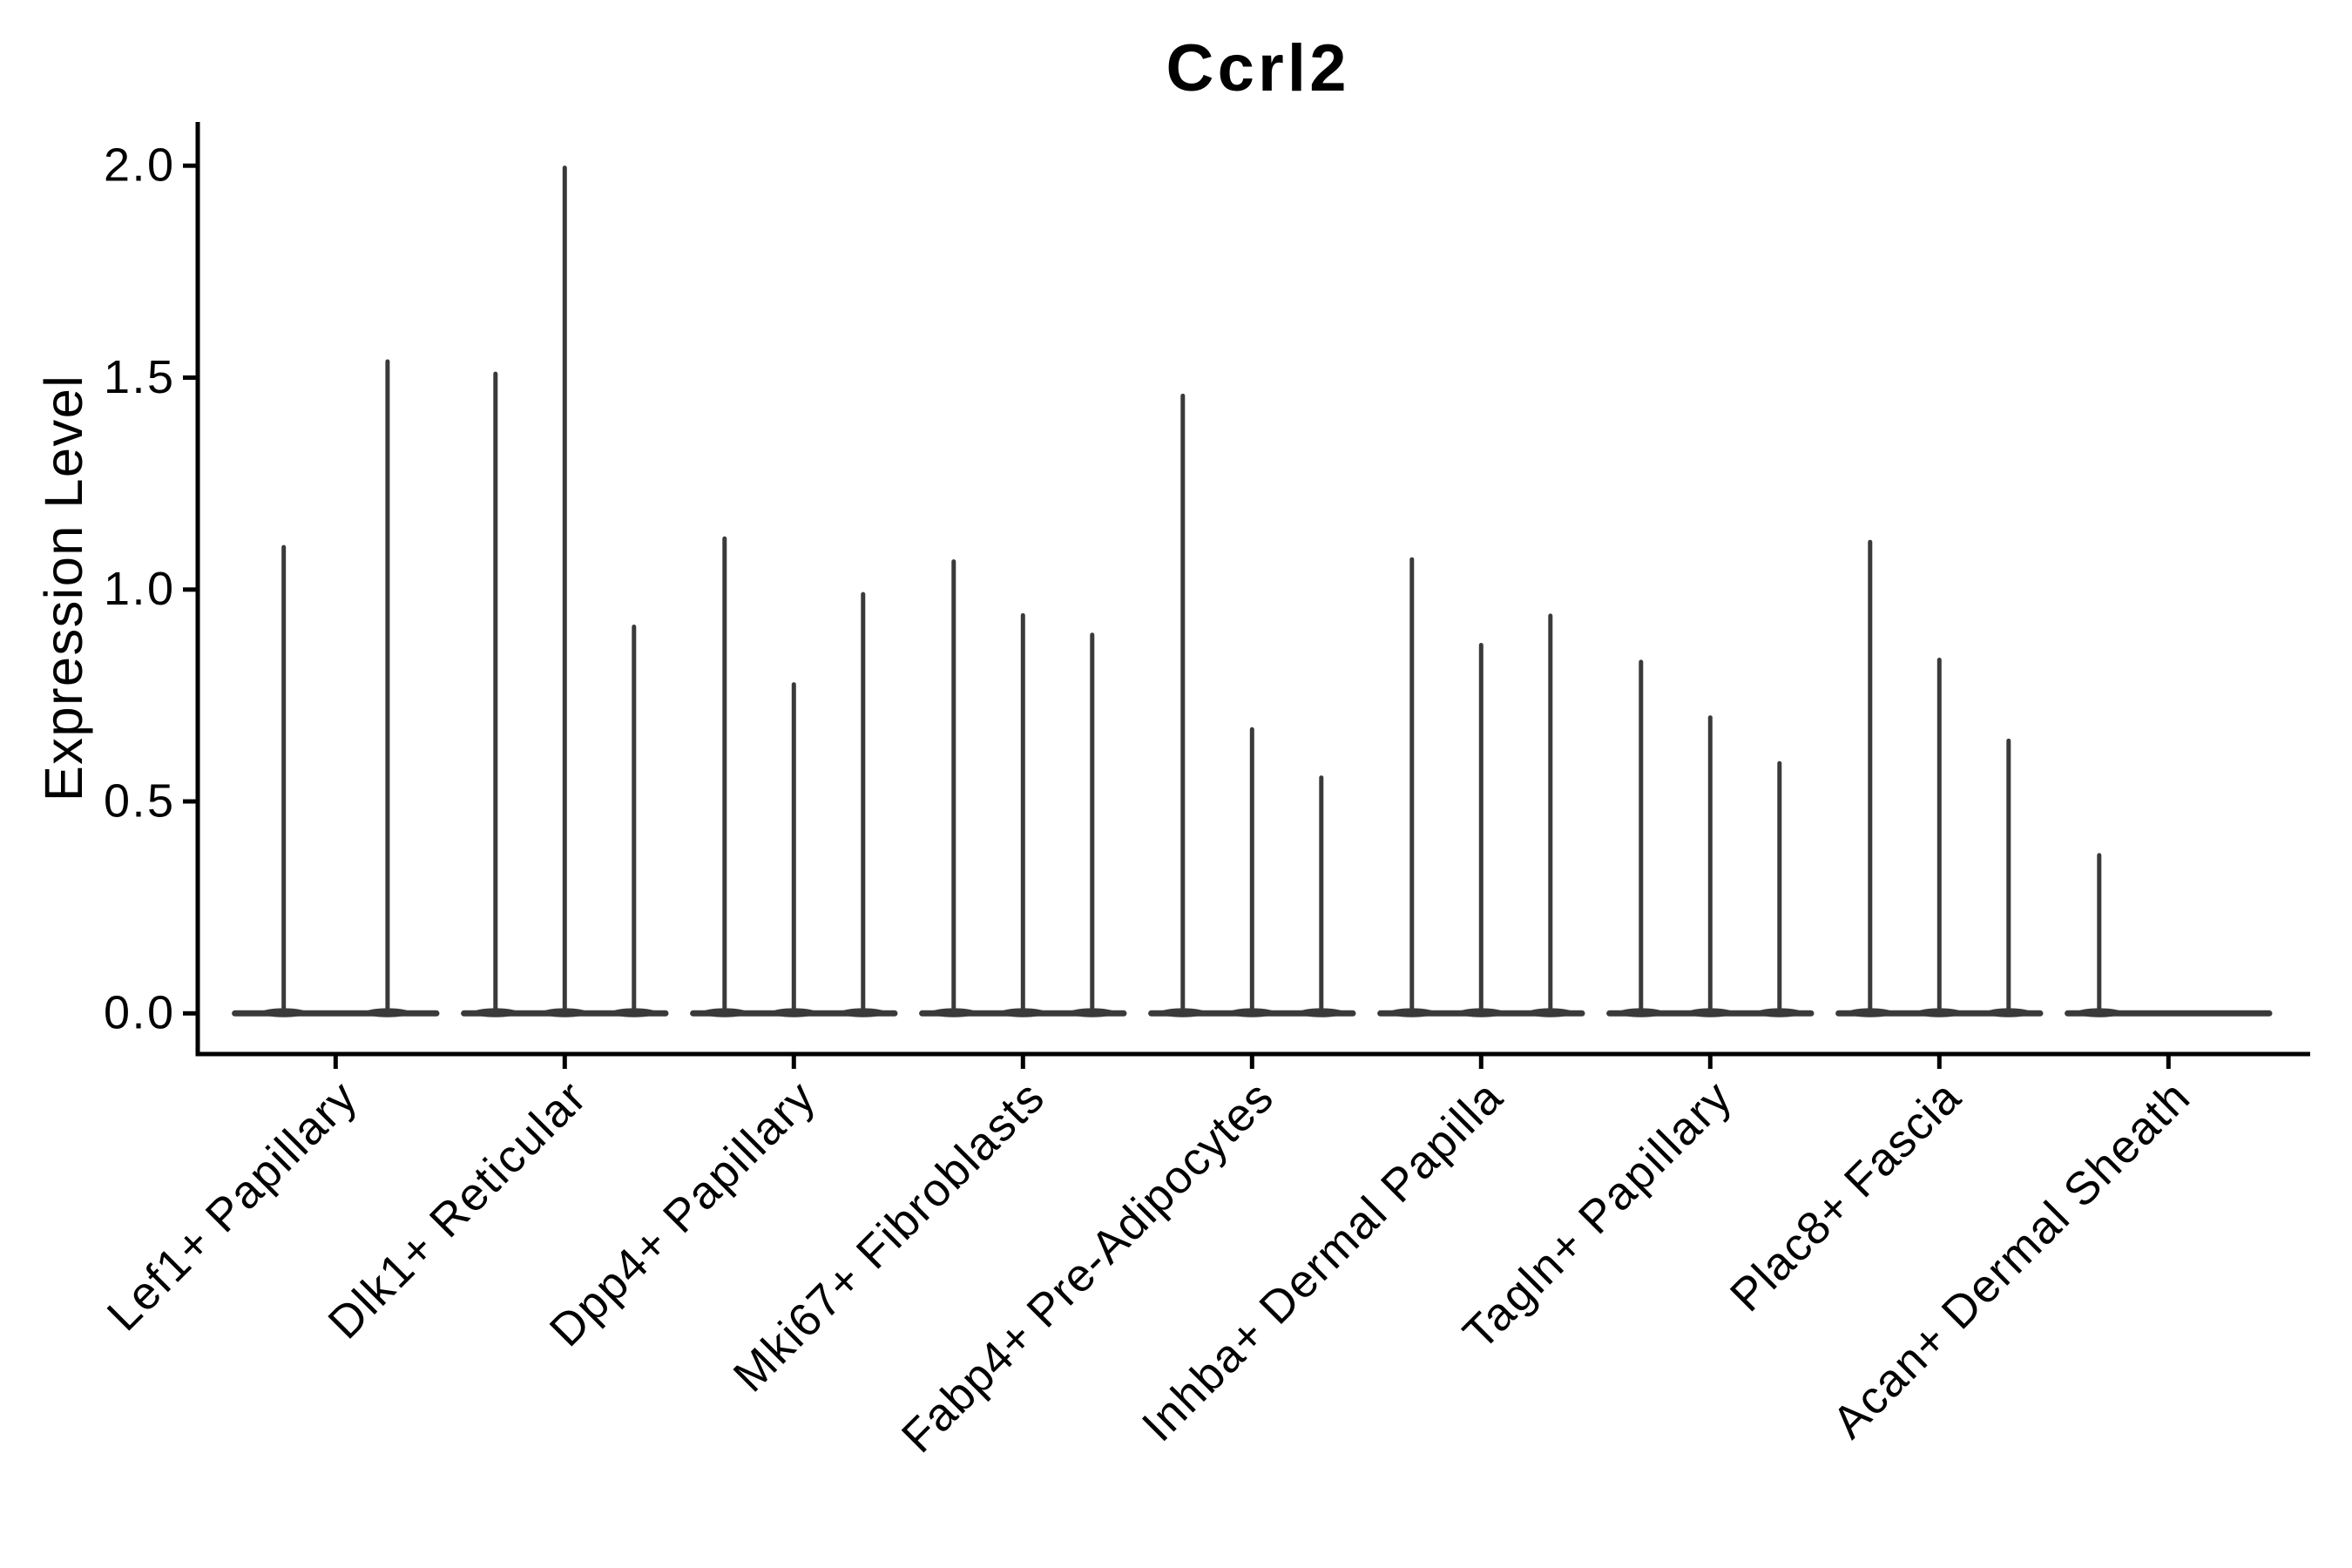 Image resolution: width=2352 pixels, height=1568 pixels. Describe the element at coordinates (138, 589) in the screenshot. I see `svg-text: 1.0` at that location.